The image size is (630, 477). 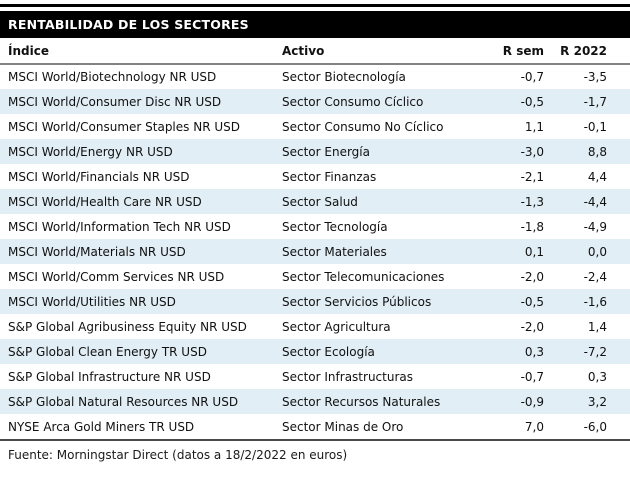 What do you see at coordinates (595, 126) in the screenshot?
I see `cell-r-2022: -0,1` at bounding box center [595, 126].